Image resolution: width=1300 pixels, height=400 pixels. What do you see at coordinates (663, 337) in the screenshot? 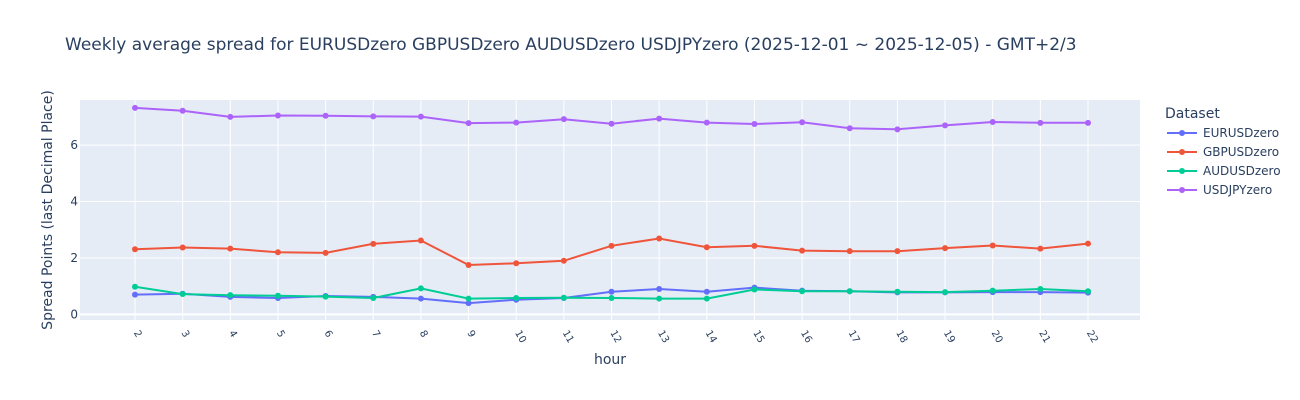
I see `x-tick-label: 13` at bounding box center [663, 337].